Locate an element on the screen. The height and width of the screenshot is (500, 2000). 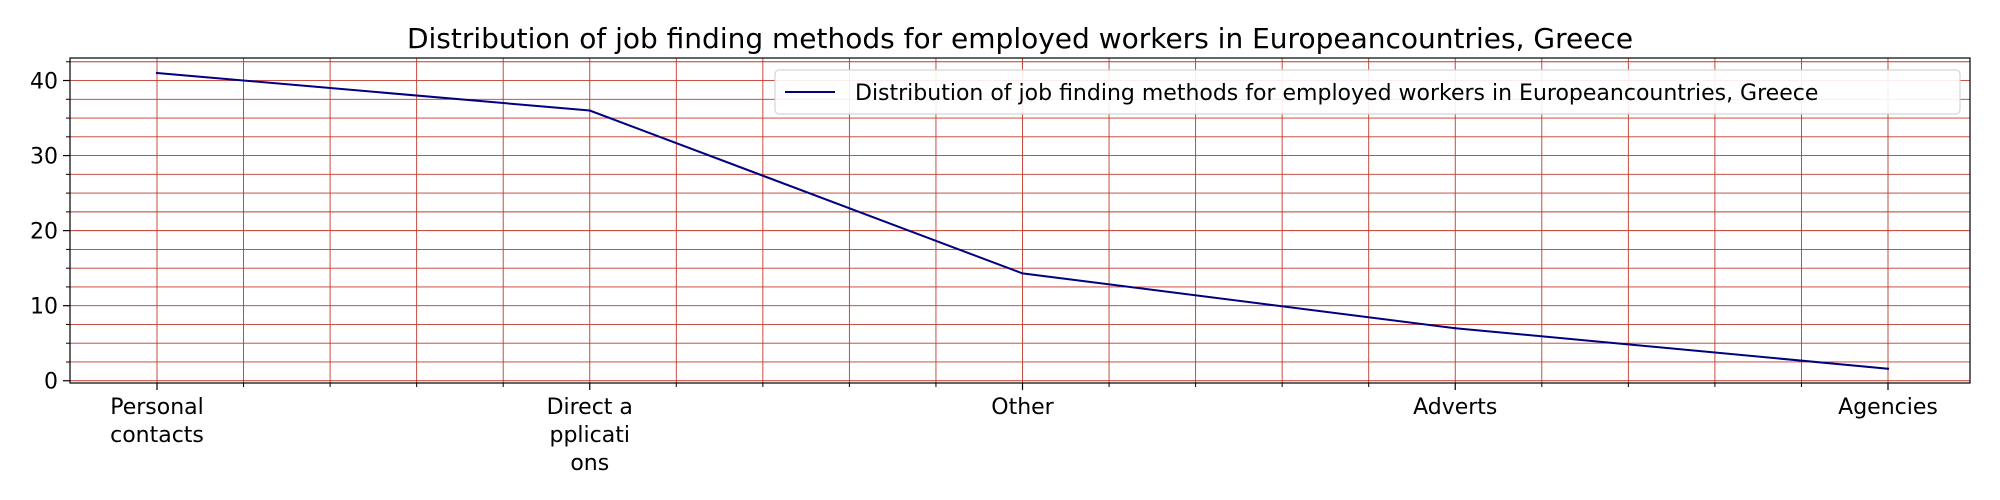
x-tick-label: Agencies is located at coordinates (1888, 407).